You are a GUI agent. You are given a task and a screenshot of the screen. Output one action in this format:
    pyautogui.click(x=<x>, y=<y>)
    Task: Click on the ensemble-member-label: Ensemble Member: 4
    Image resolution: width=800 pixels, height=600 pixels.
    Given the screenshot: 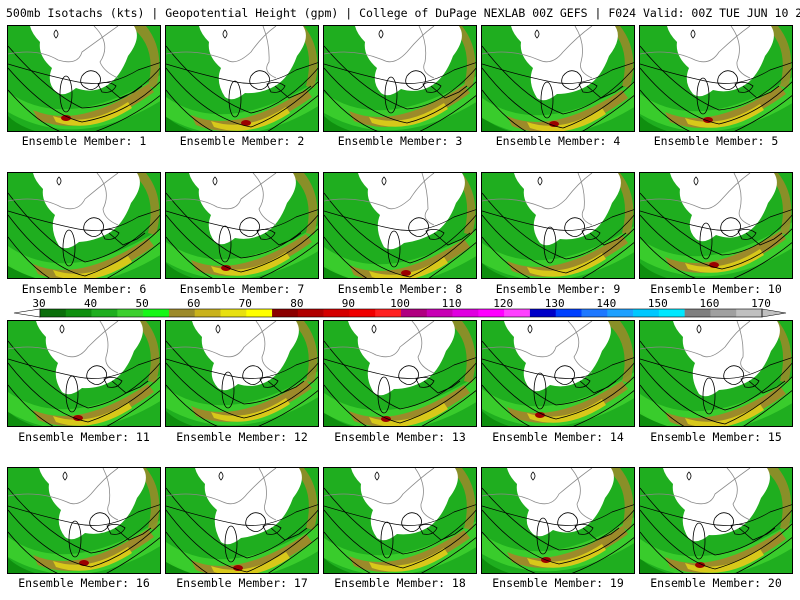 What is the action you would take?
    pyautogui.click(x=558, y=141)
    